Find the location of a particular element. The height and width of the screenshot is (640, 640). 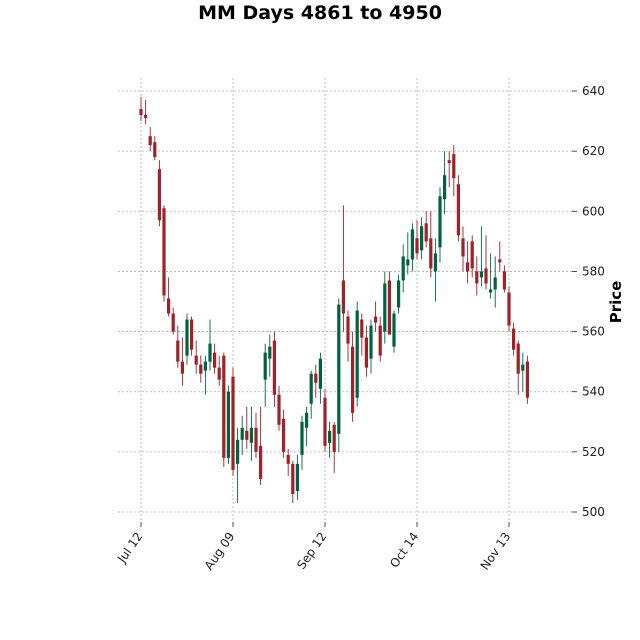

y-tick-label: 500 is located at coordinates (593, 512).